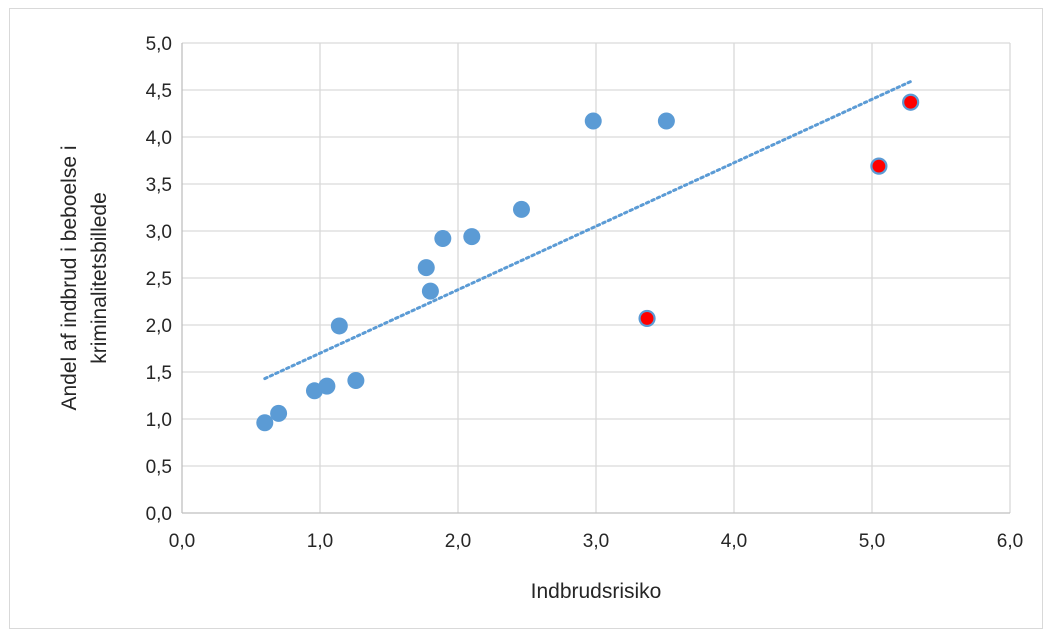 The width and height of the screenshot is (1052, 637). Describe the element at coordinates (596, 541) in the screenshot. I see `x-tick-label: 3,0` at that location.